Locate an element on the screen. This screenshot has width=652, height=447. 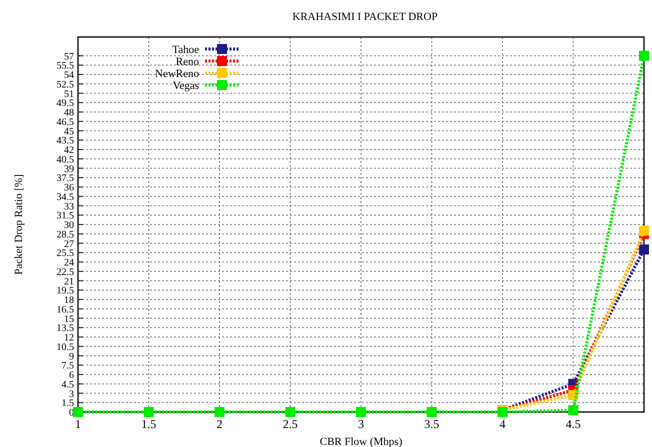
y-tick-label: 13.5 is located at coordinates (65, 328).